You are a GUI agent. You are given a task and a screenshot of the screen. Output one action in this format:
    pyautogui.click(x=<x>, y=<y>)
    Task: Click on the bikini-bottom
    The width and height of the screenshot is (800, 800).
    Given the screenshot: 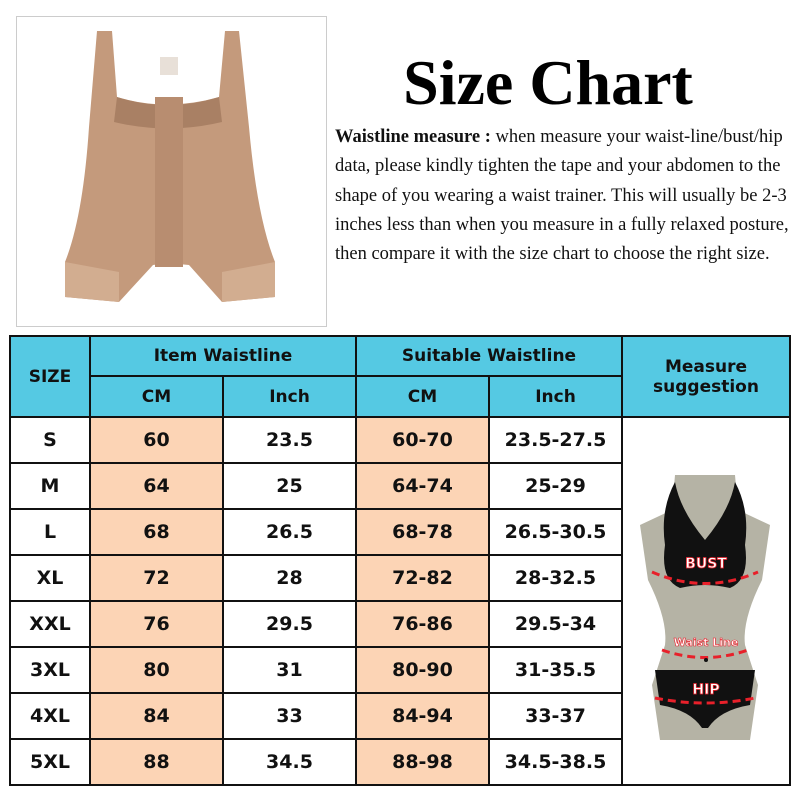 What is the action you would take?
    pyautogui.click(x=705, y=699)
    